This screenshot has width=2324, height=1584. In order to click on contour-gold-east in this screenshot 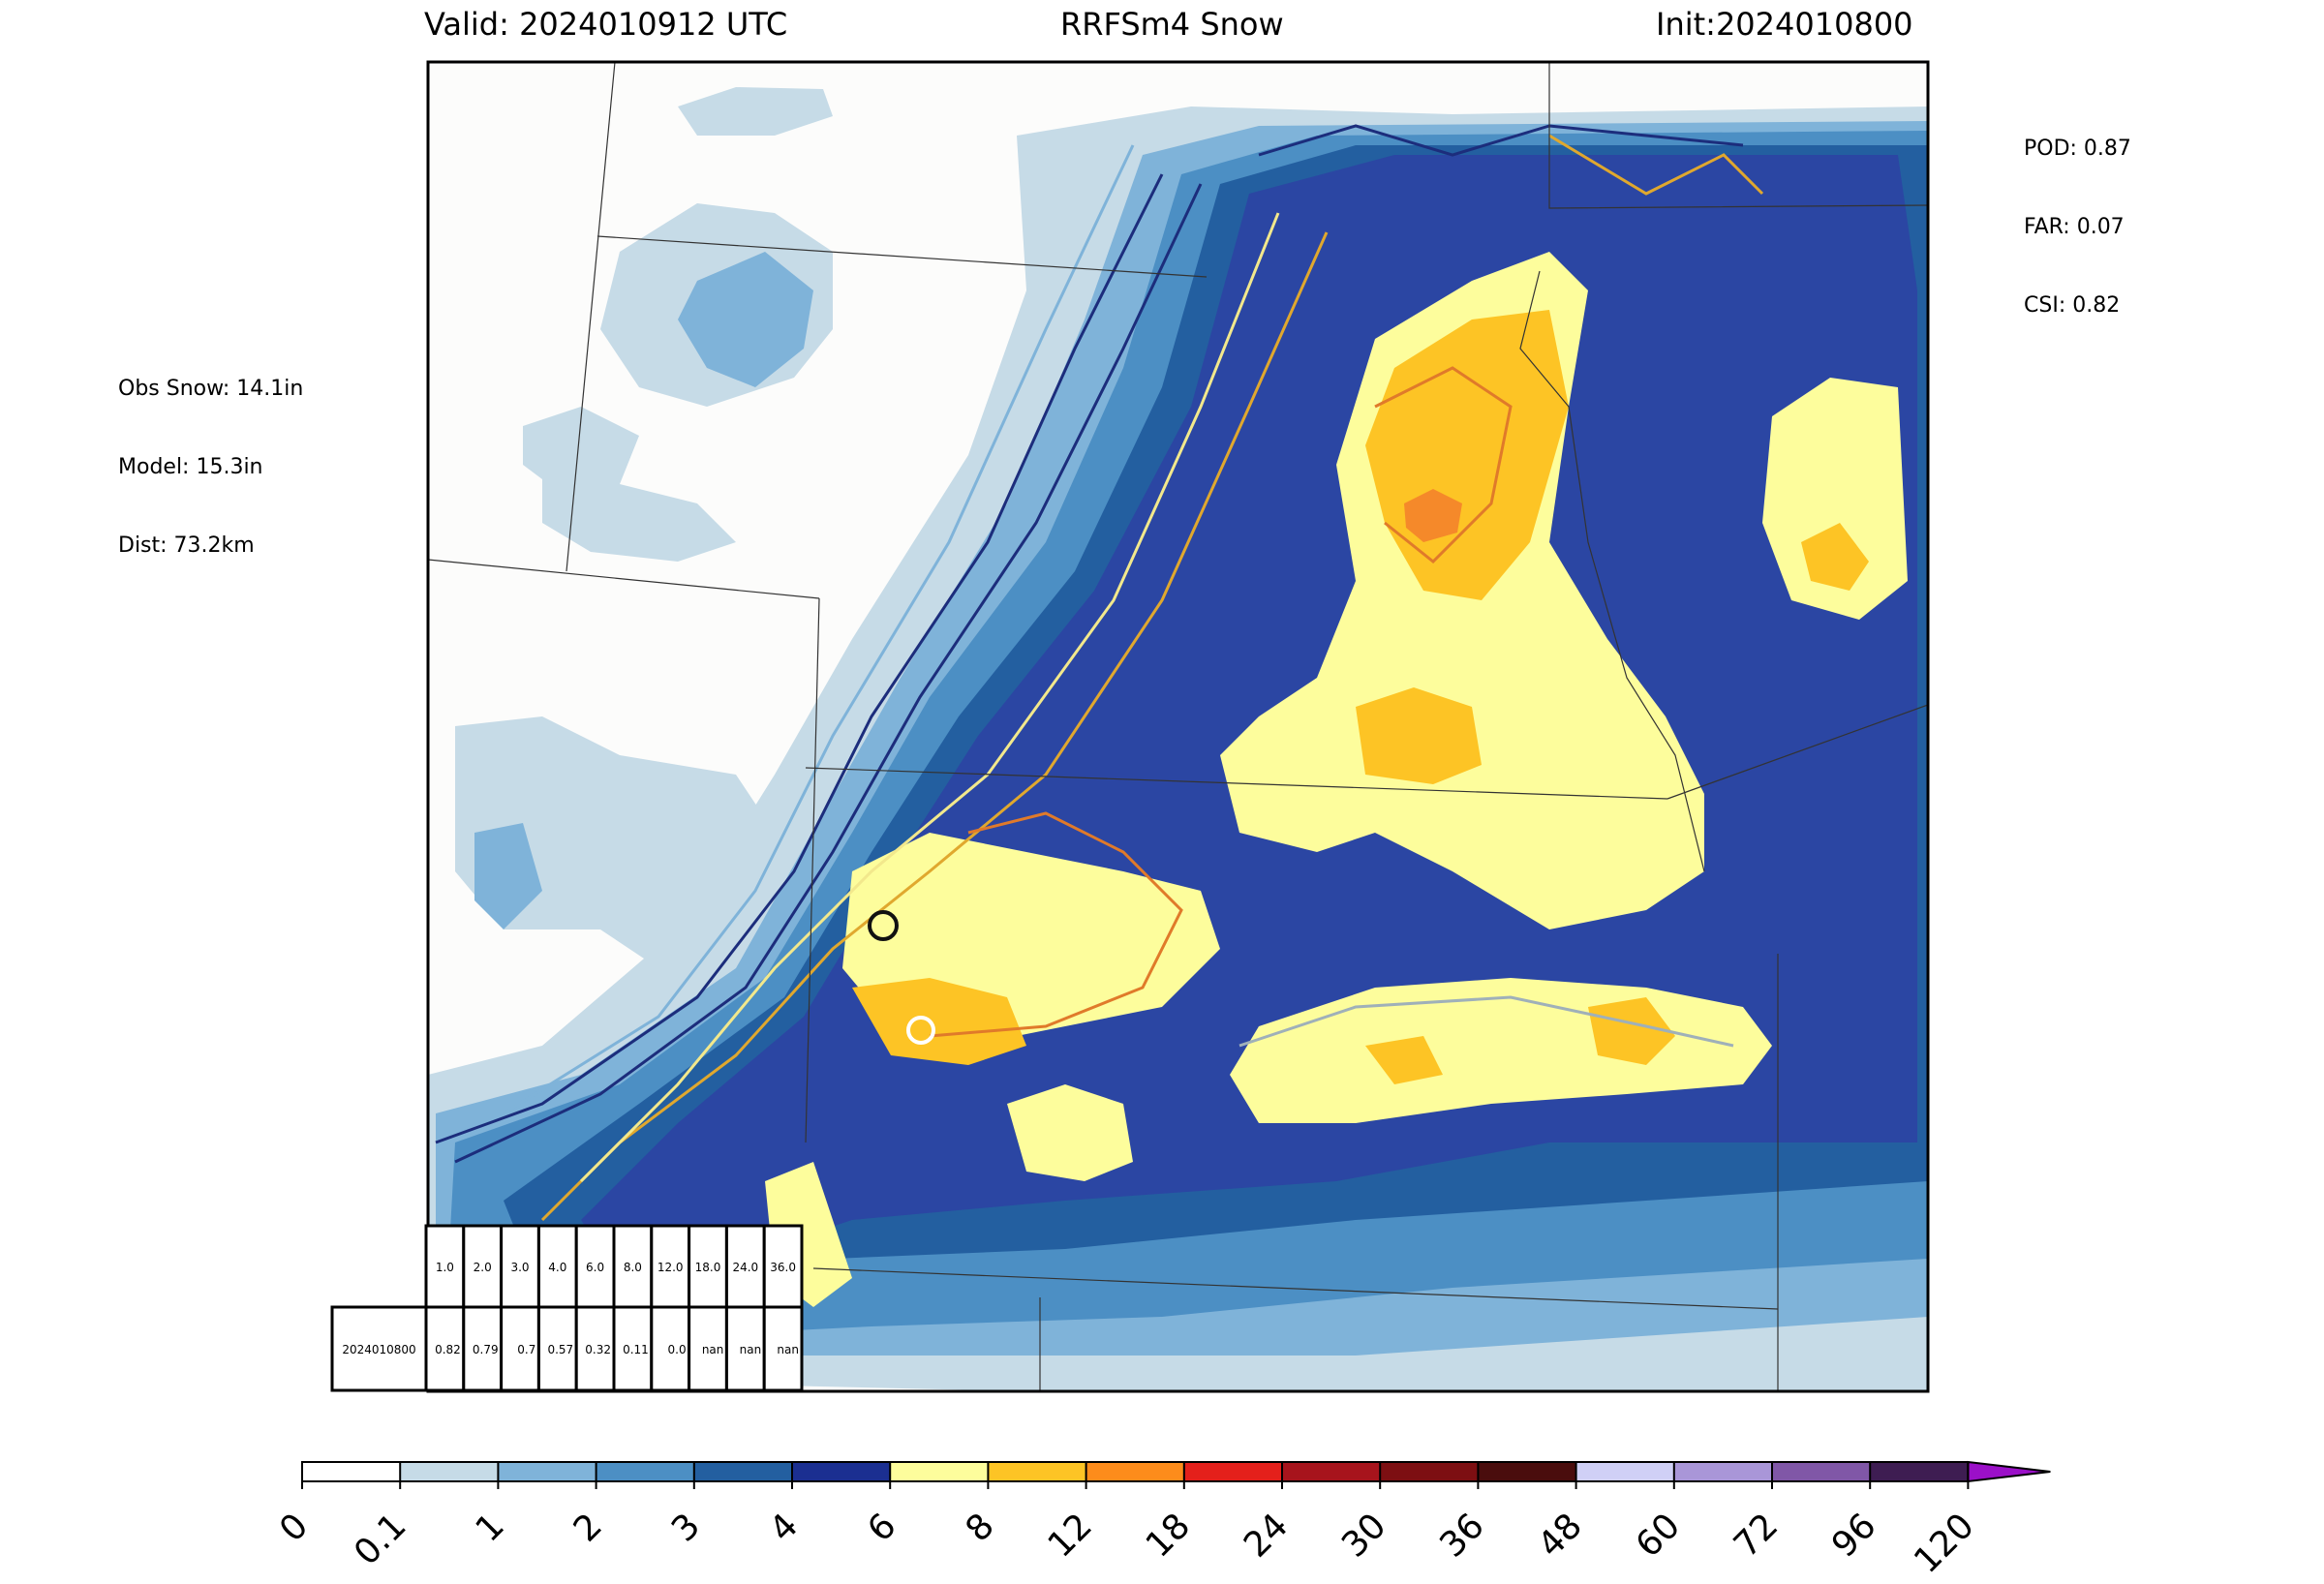, I will do `click(1656, 165)`.